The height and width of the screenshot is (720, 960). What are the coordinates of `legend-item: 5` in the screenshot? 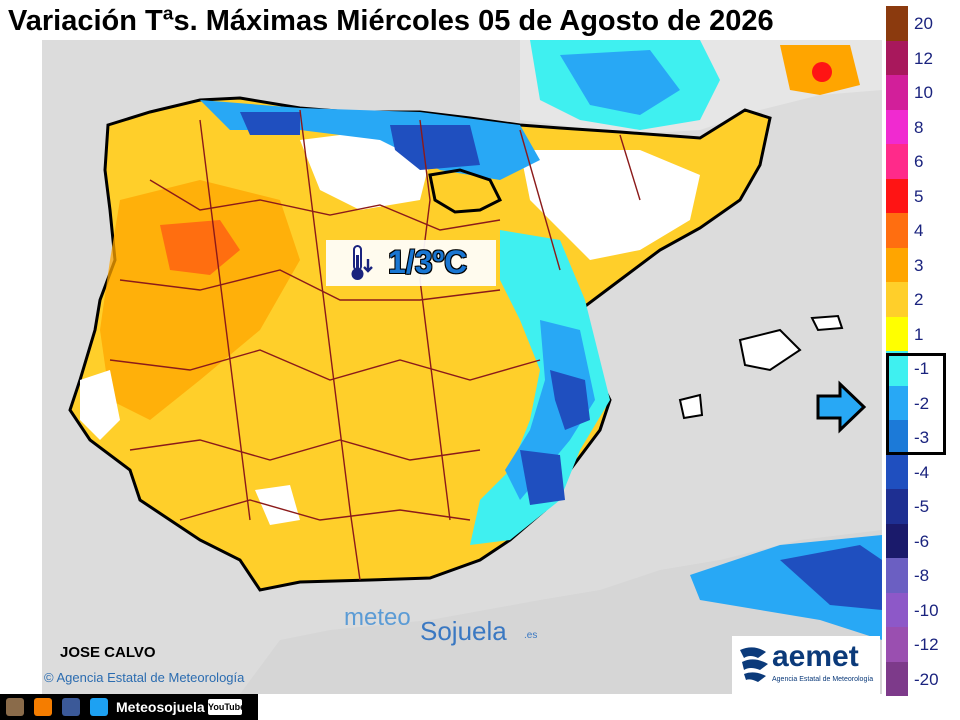 It's located at (922, 195).